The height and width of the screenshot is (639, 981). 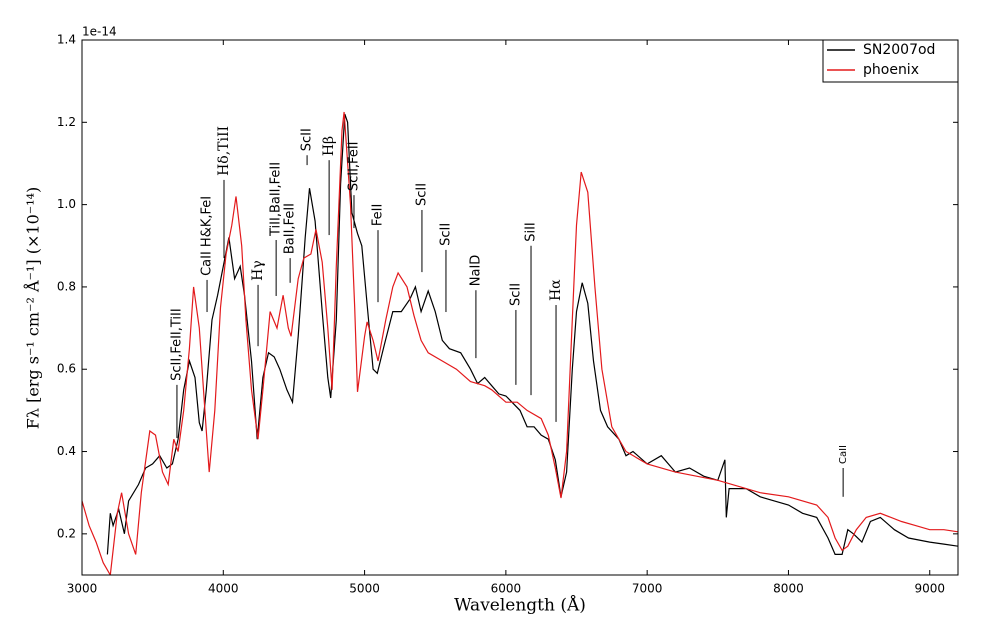 I want to click on annotation-label: ScII,FeII,TiII, so click(x=176, y=344).